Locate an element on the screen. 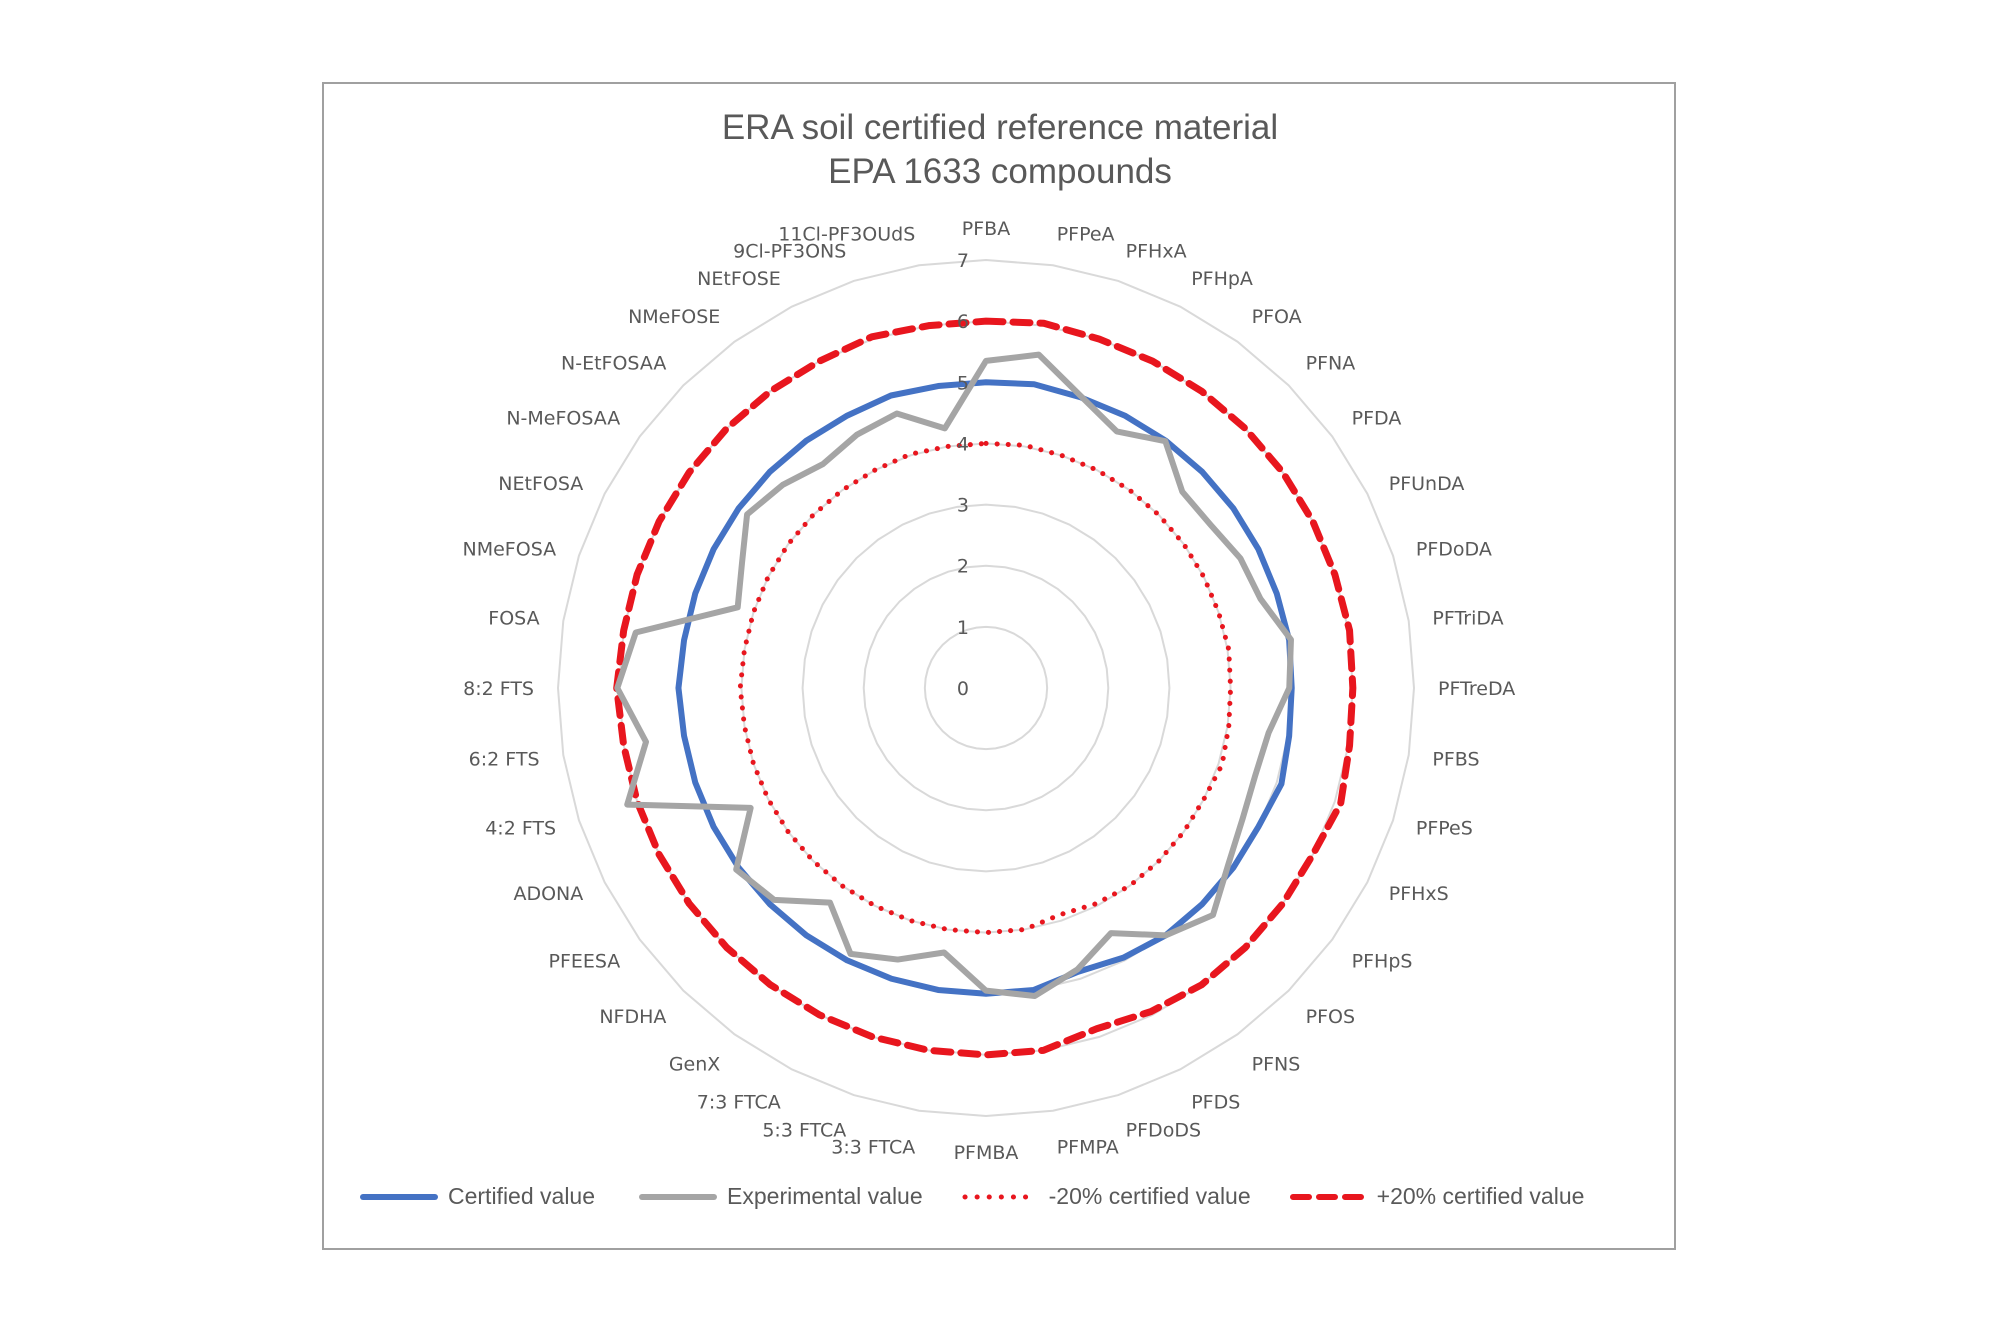 The image size is (2000, 1333). category-label: 5:3 FTCA is located at coordinates (804, 1130).